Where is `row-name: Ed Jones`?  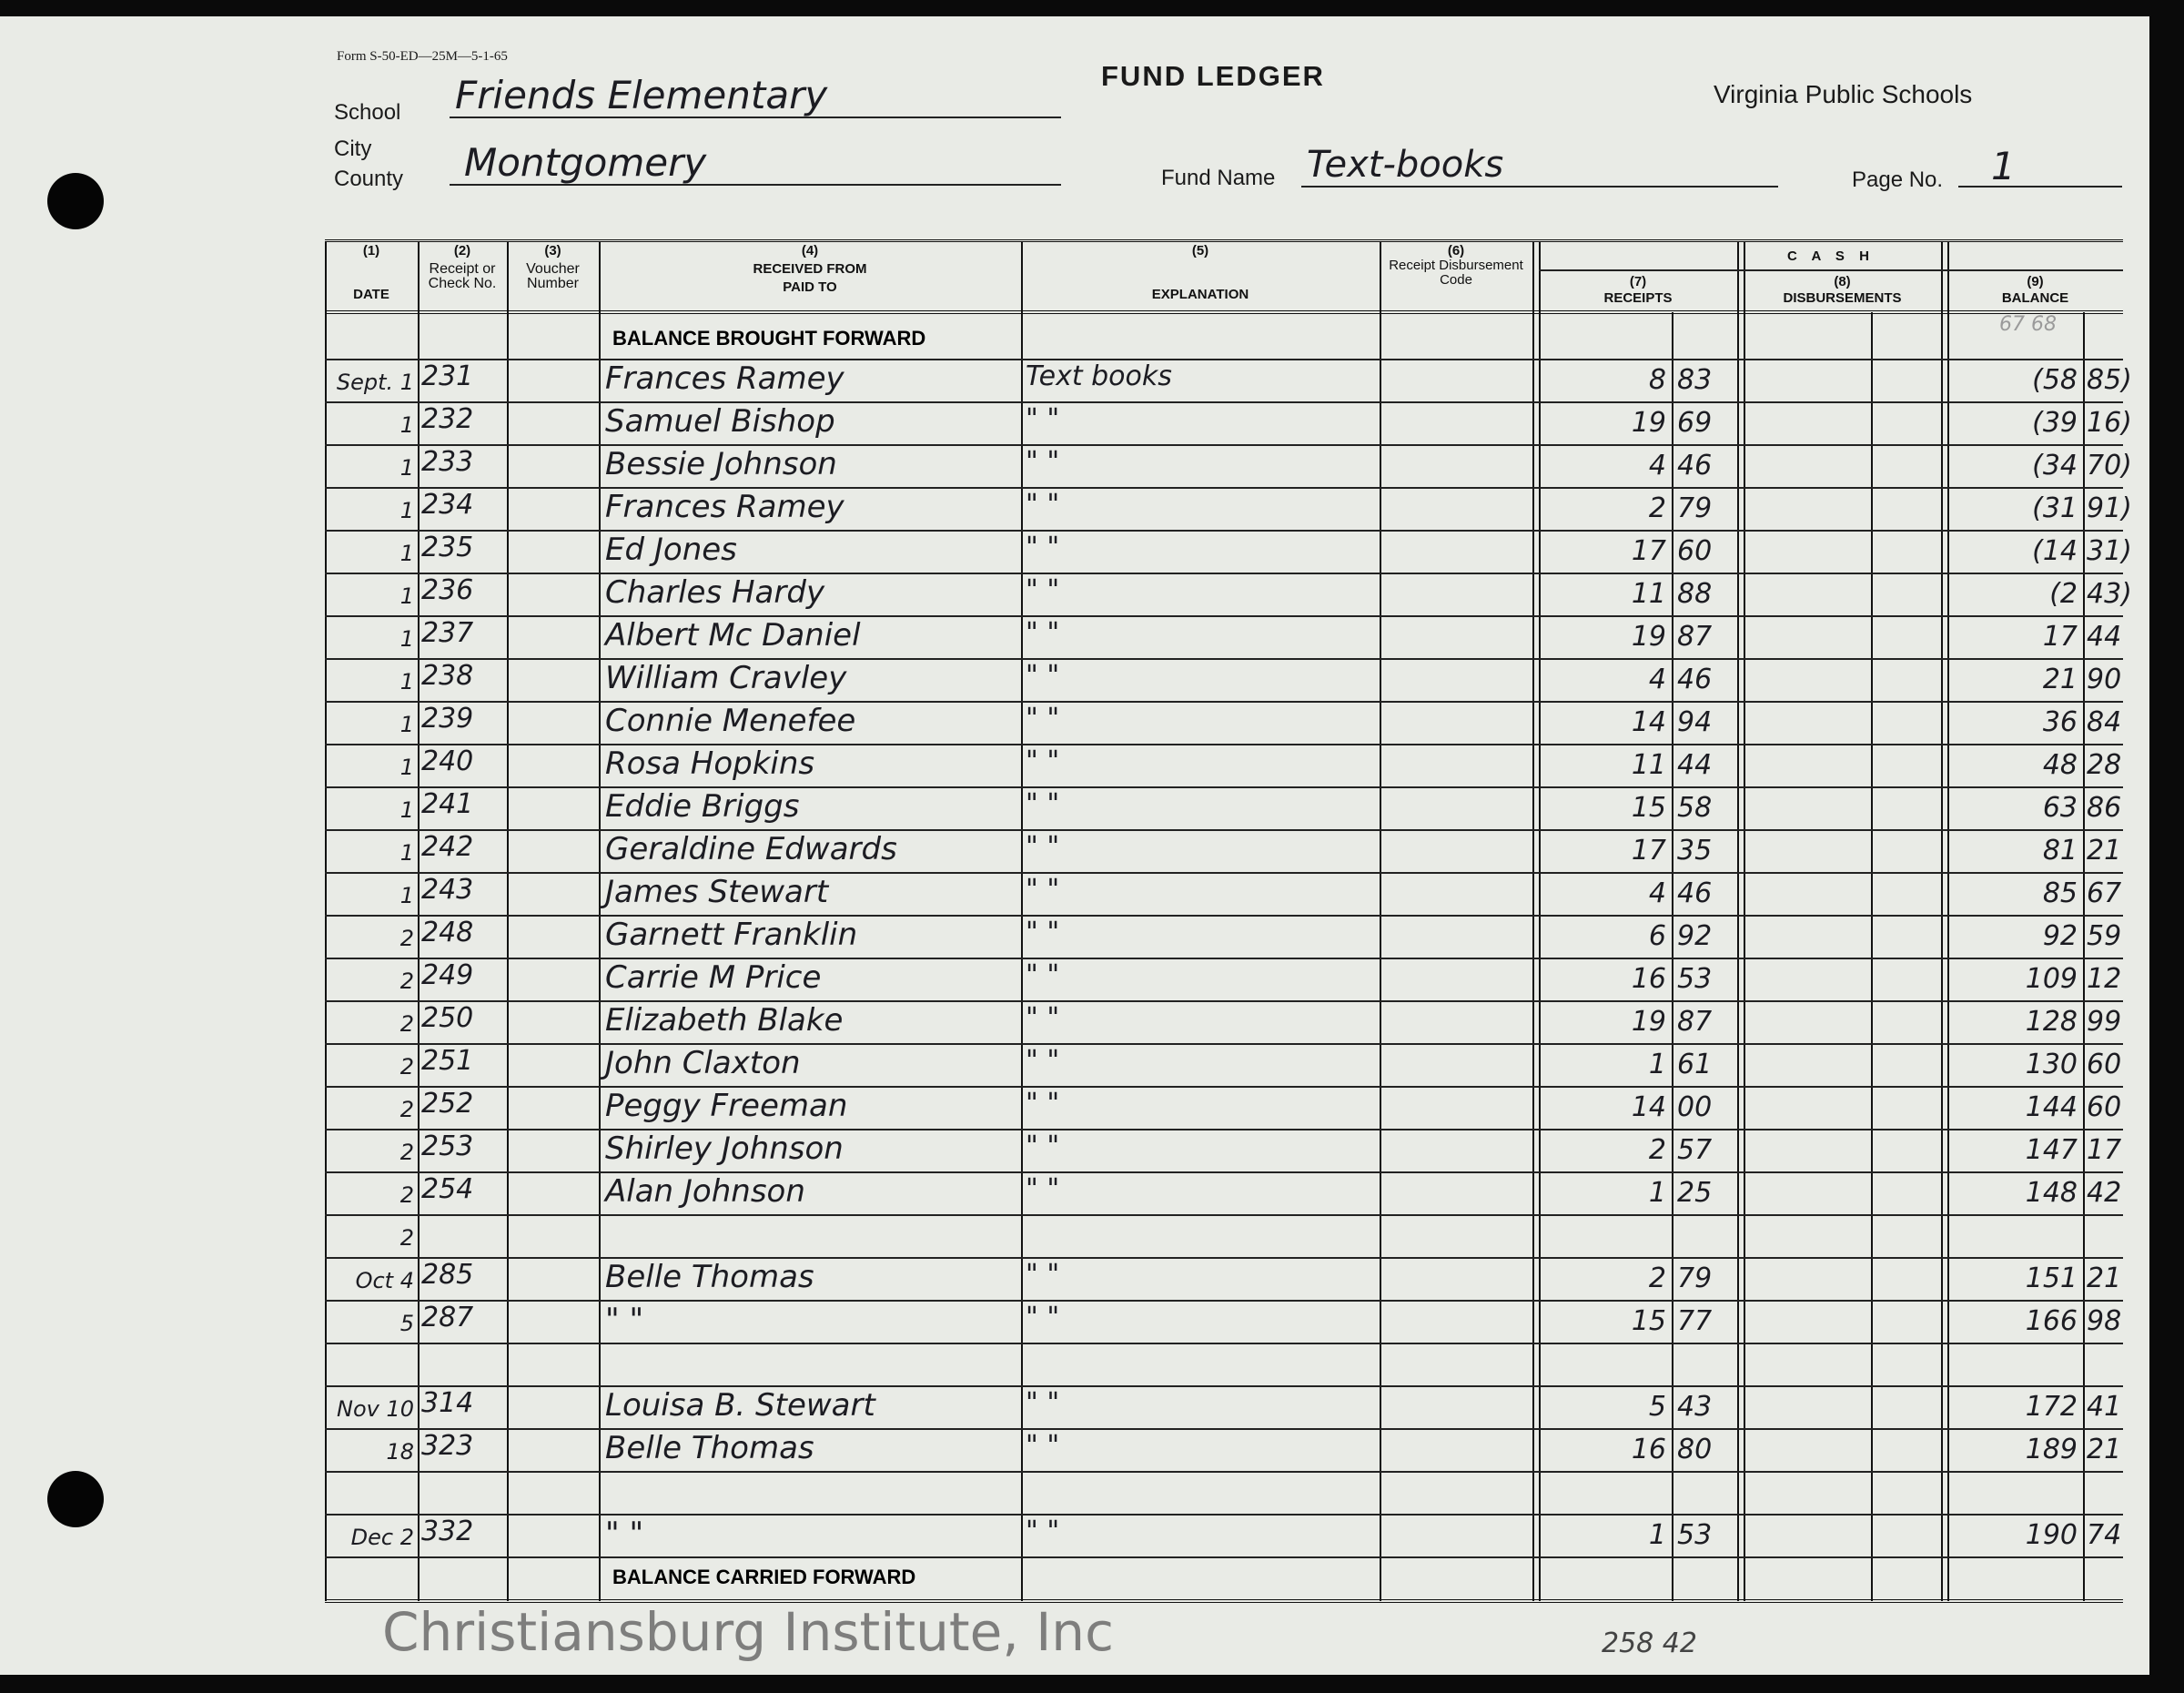 row-name: Ed Jones is located at coordinates (671, 550).